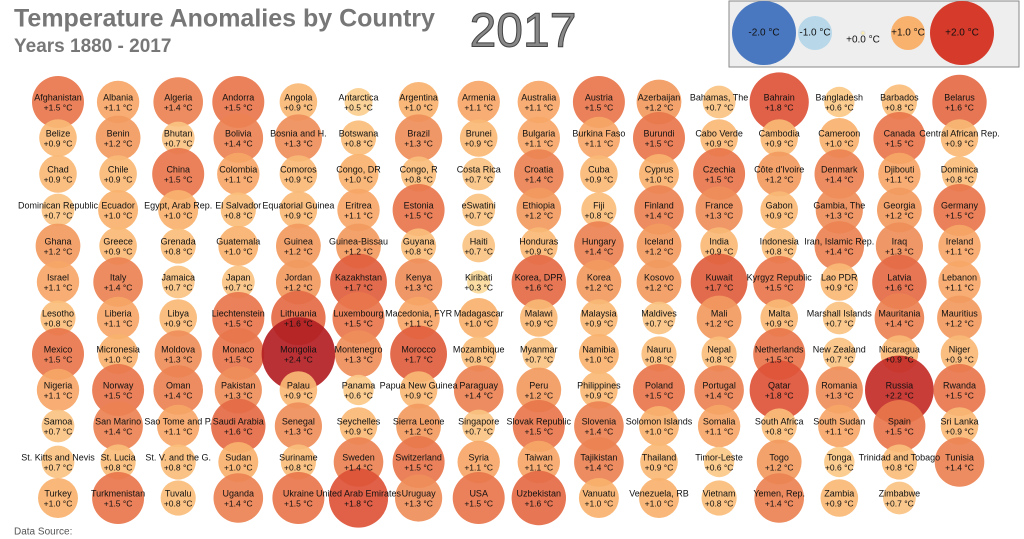 The image size is (1024, 539). What do you see at coordinates (863, 33) in the screenshot?
I see `legend-swatch` at bounding box center [863, 33].